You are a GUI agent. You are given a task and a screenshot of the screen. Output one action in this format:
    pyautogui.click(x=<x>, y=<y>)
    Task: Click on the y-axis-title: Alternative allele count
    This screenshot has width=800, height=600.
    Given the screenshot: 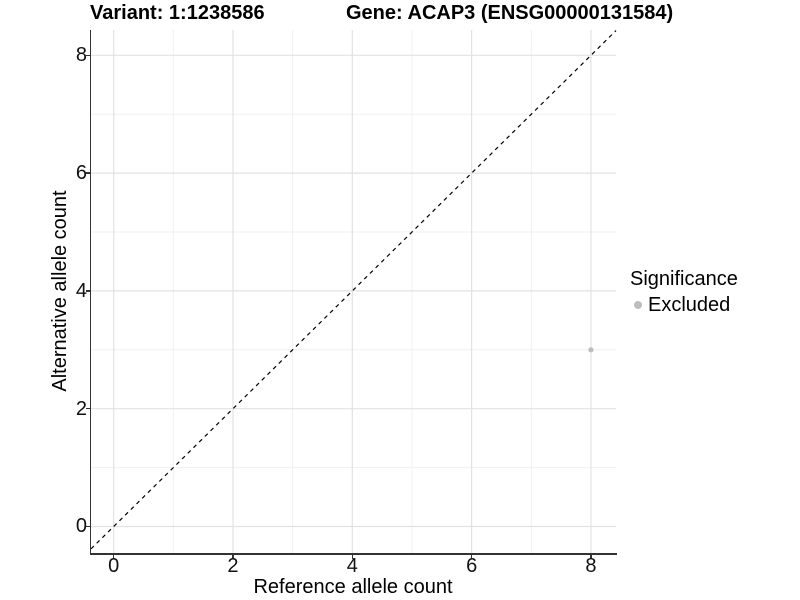 What is the action you would take?
    pyautogui.click(x=60, y=291)
    